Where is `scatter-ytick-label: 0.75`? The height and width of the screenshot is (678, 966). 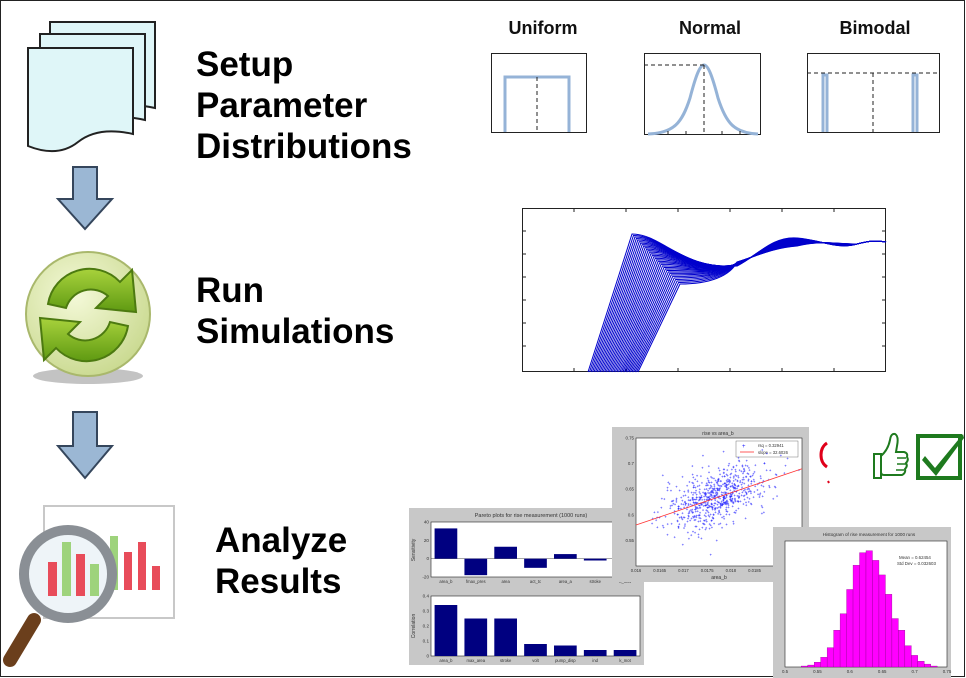
scatter-ytick-label: 0.75 is located at coordinates (629, 438).